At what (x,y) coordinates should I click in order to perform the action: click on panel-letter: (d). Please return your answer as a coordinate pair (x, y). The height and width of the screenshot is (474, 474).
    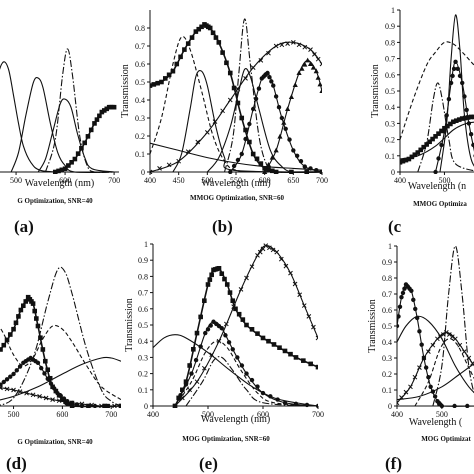
    Looking at the image, I should click on (16, 463).